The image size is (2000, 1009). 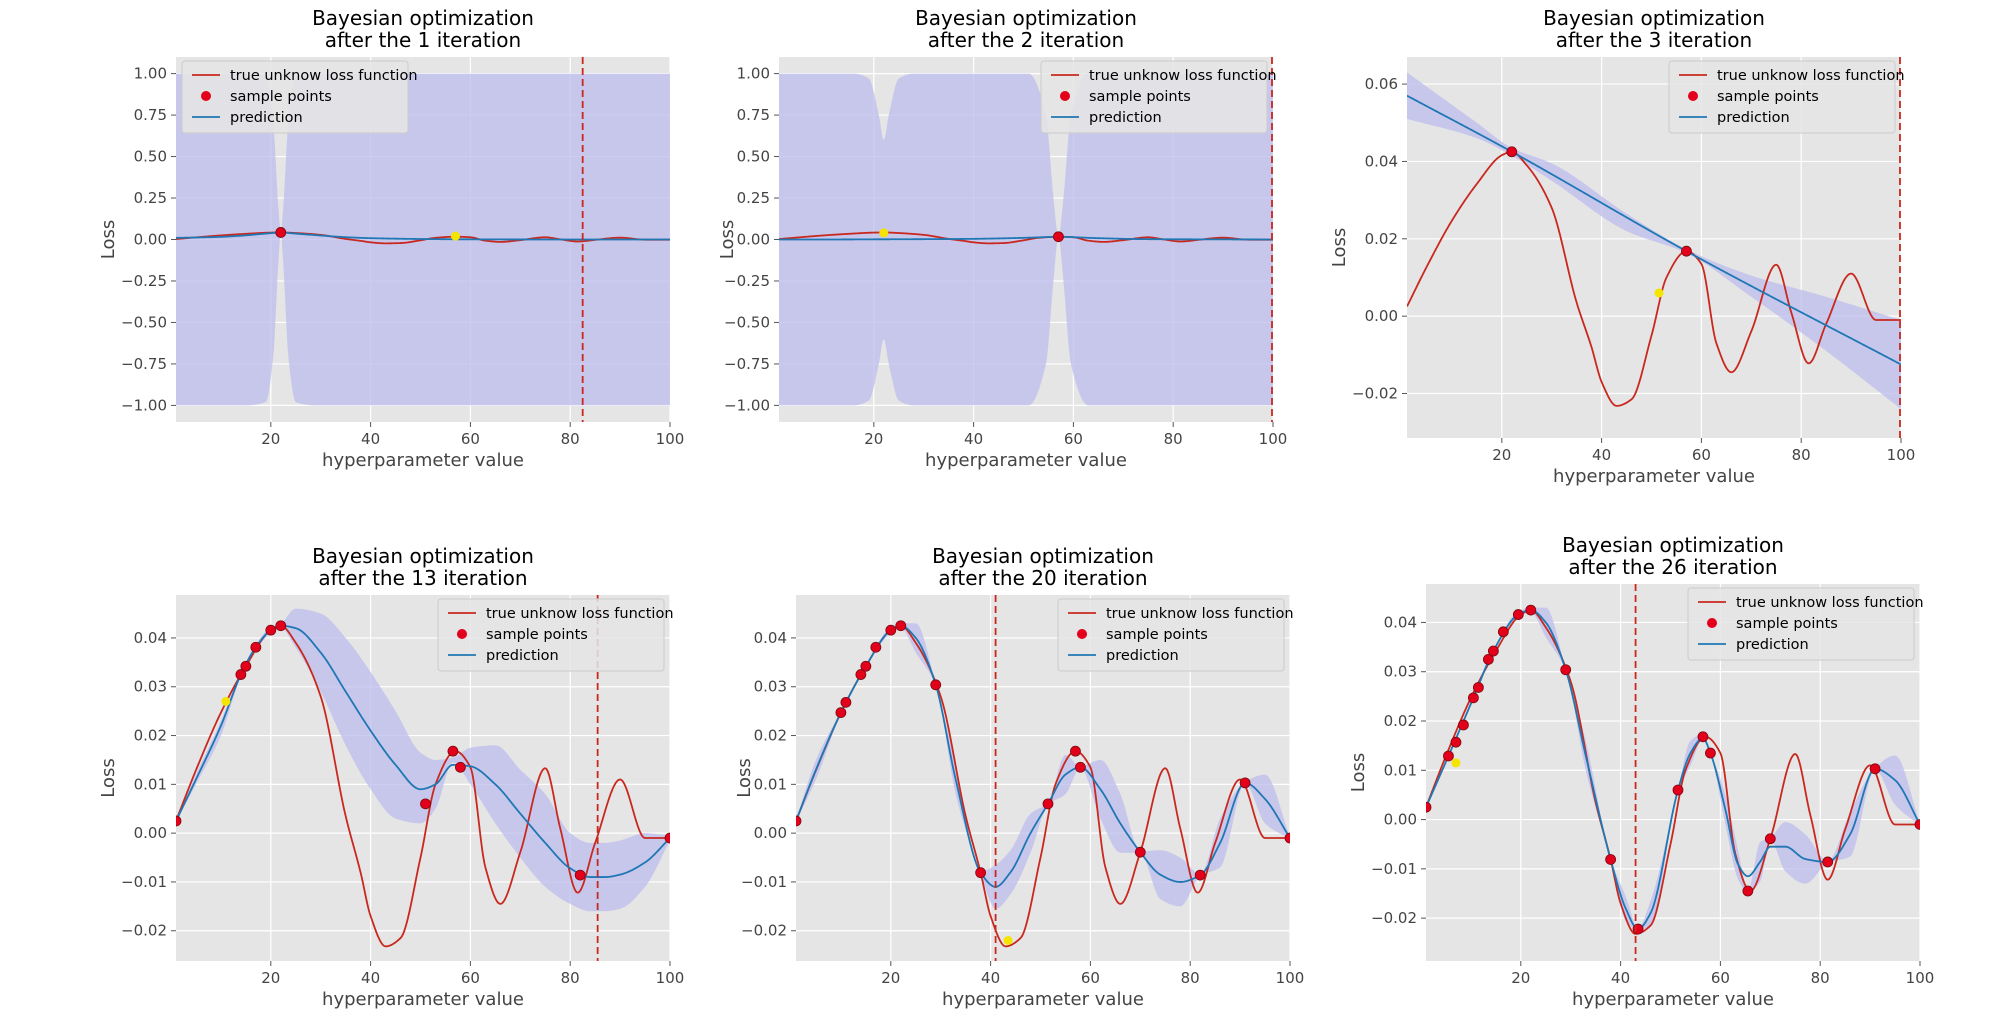 I want to click on y-axis-label: Loss, so click(x=108, y=239).